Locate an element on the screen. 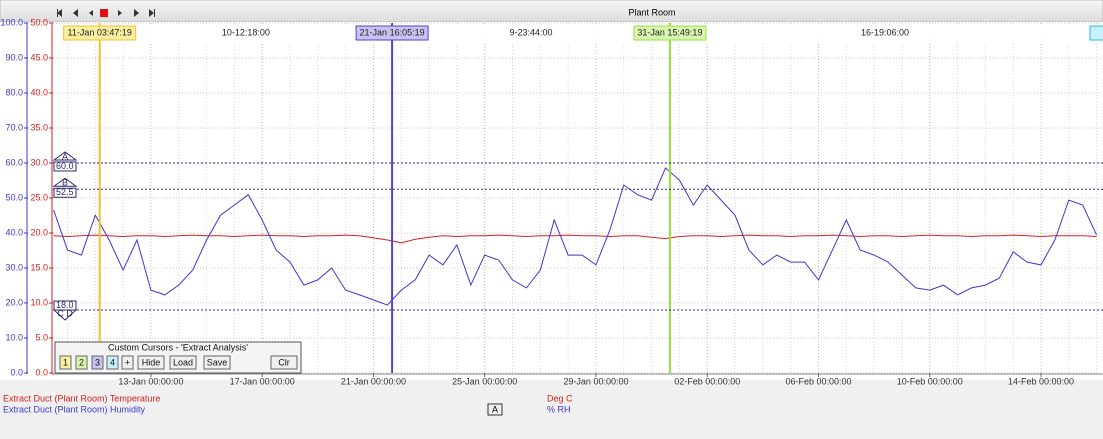 This screenshot has height=439, width=1103. footer-box-label: A is located at coordinates (495, 409).